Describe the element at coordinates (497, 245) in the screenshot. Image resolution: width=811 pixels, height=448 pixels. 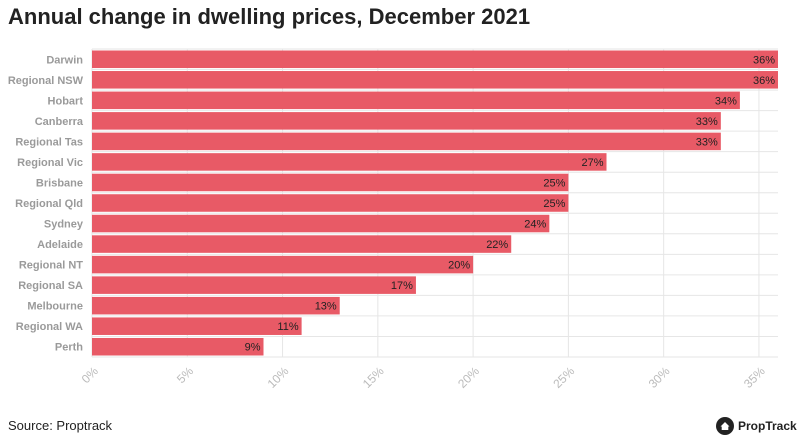
I see `data-label: 22%` at that location.